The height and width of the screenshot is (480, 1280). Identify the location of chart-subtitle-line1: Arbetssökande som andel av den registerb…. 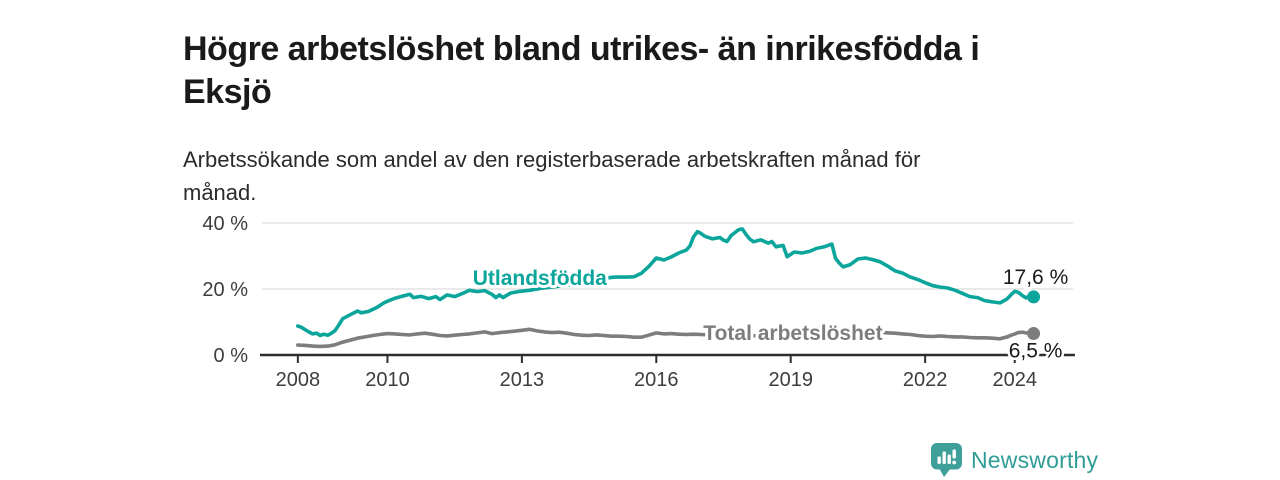
(552, 159).